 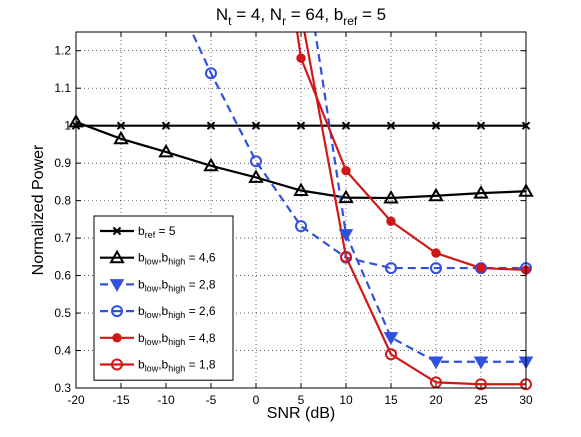 I want to click on legend-entry-label: blow,bhigh = 2,8, so click(x=177, y=285).